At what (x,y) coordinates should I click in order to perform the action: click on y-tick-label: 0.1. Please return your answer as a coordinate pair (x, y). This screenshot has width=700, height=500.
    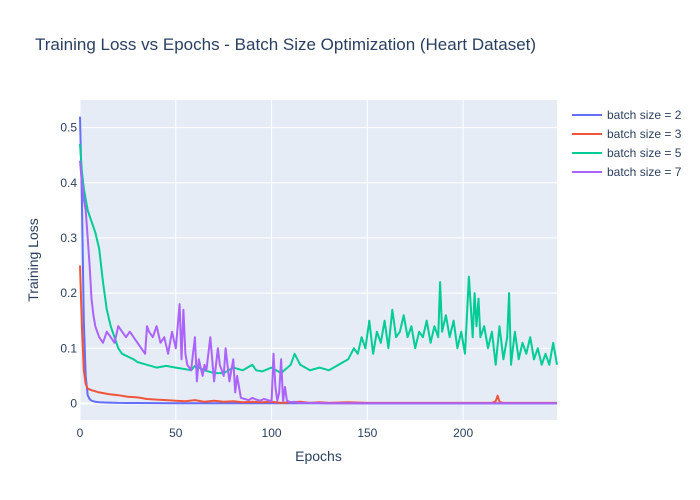
    Looking at the image, I should click on (68, 348).